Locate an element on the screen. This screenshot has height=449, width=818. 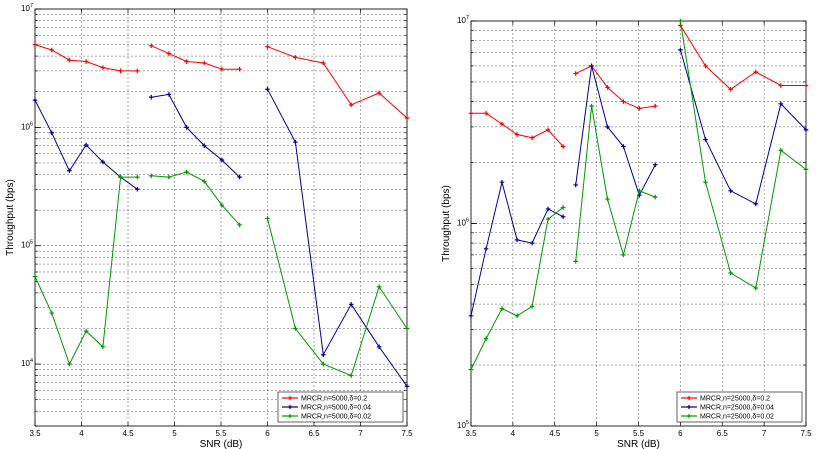
x-tick-label: 3.5 is located at coordinates (35, 433).